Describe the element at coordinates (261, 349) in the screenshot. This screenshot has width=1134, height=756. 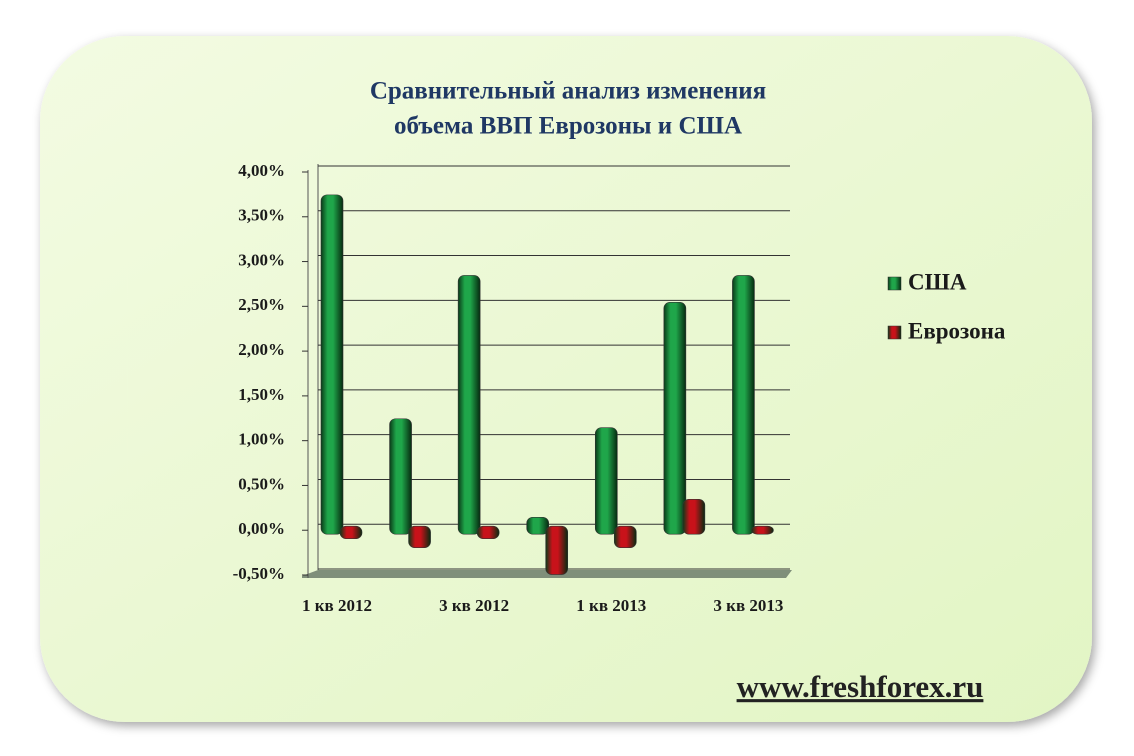
I see `y-tick-label: 2,00%` at that location.